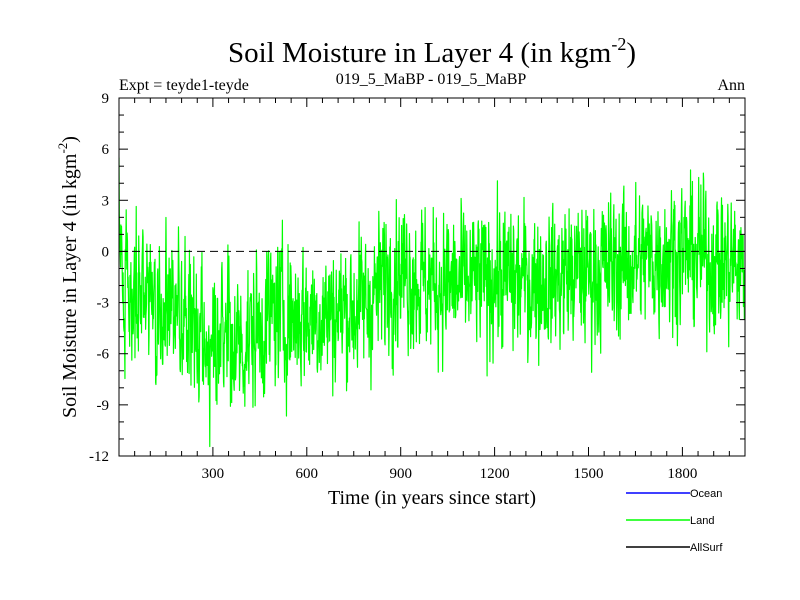  What do you see at coordinates (68, 277) in the screenshot?
I see `y-axis-label: Soil Moisture in Layer 4 (in kgm-2)` at bounding box center [68, 277].